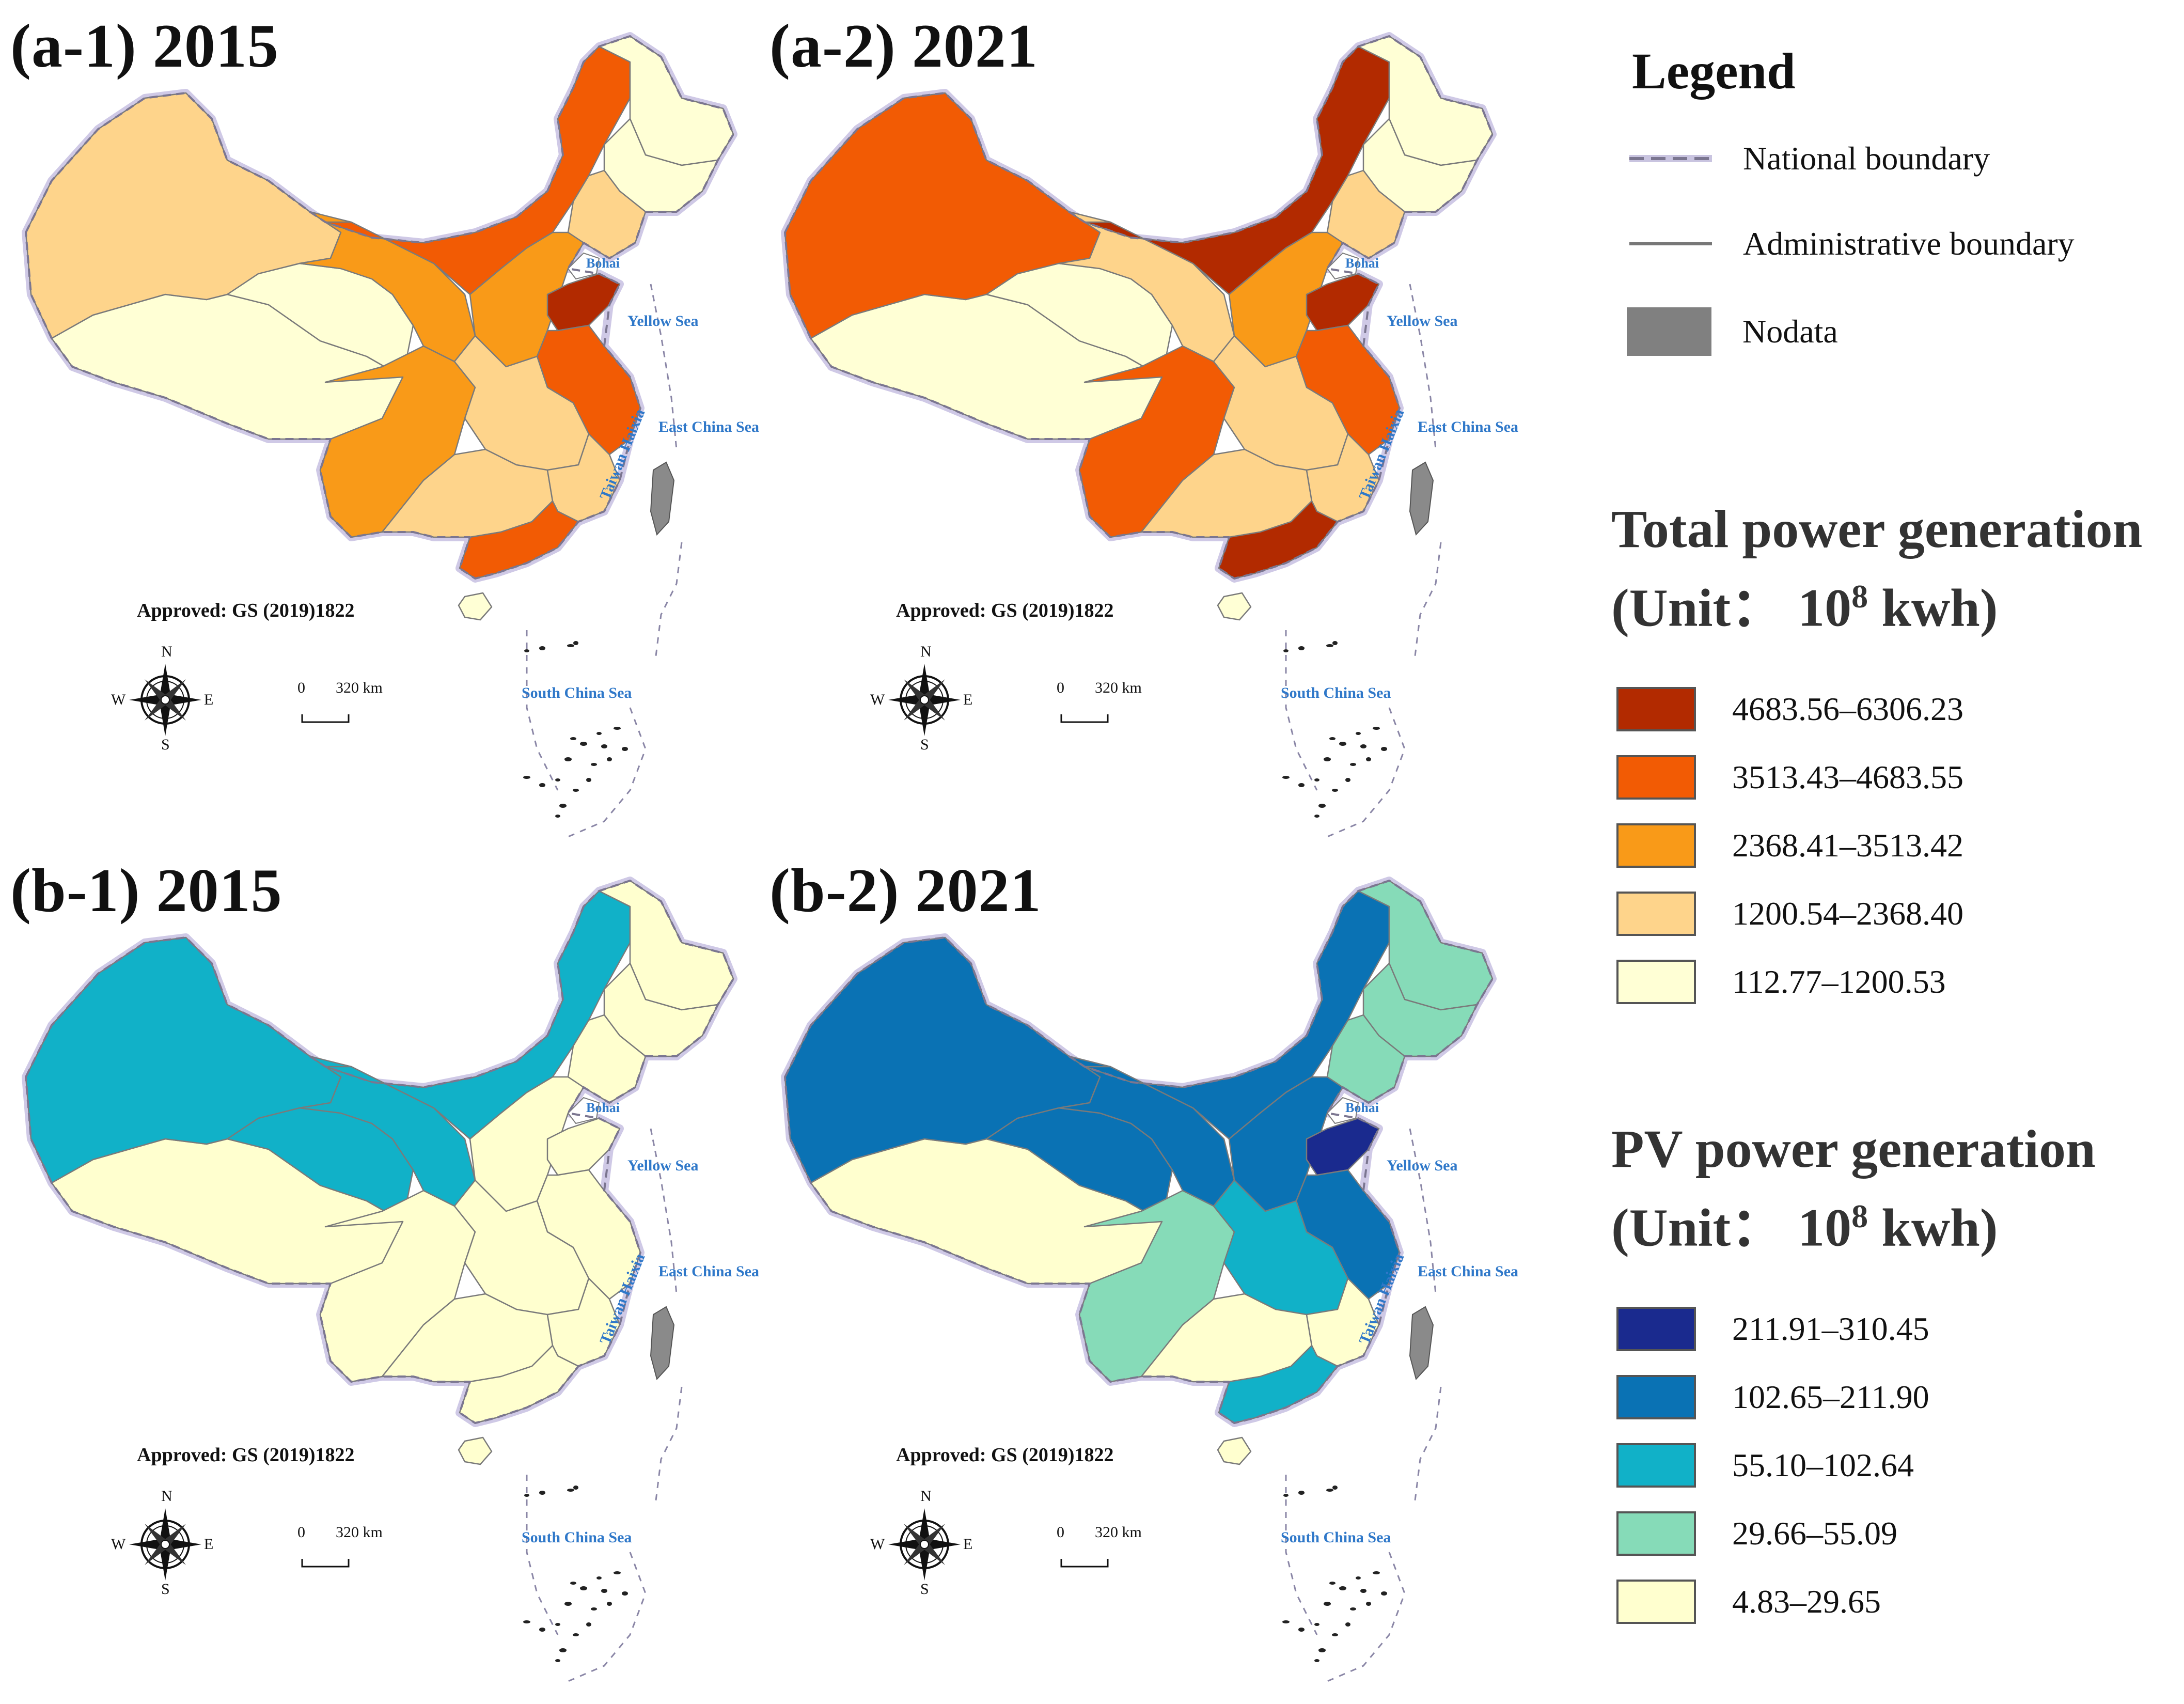 The width and height of the screenshot is (2184, 1704). Describe the element at coordinates (146, 891) in the screenshot. I see `panel-title: (b-1) 2015` at that location.